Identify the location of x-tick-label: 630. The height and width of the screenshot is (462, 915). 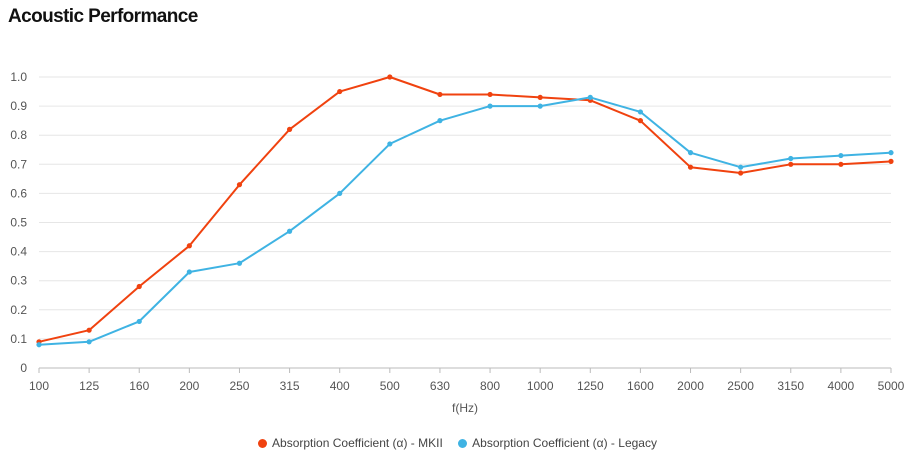
(440, 386).